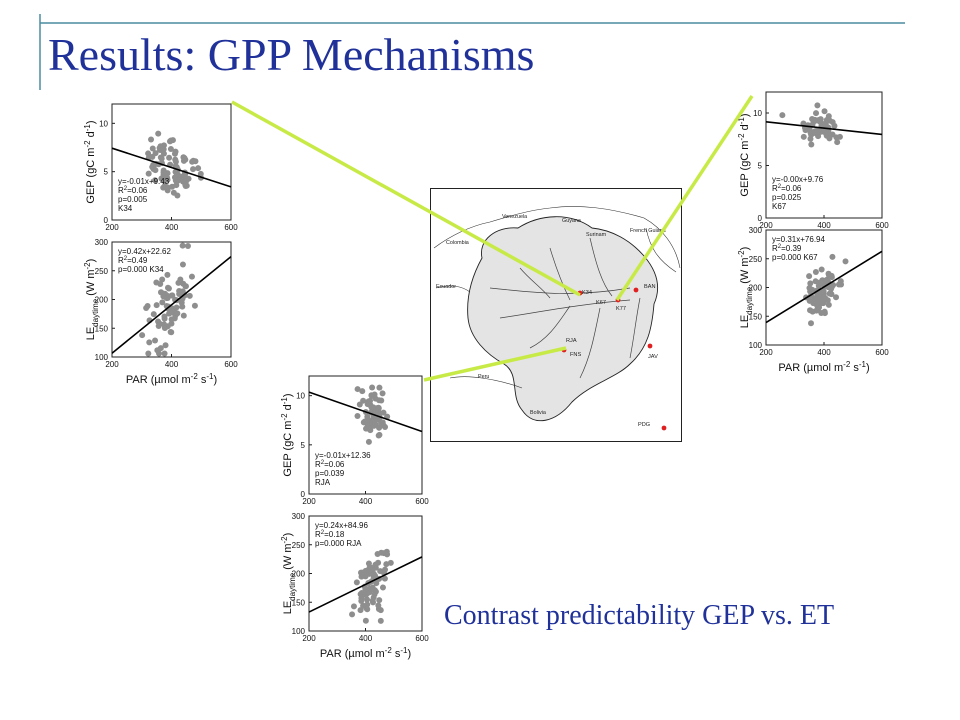 The height and width of the screenshot is (720, 960). What do you see at coordinates (639, 615) in the screenshot?
I see `slide-caption: Contrast predictability GEP vs. ET` at bounding box center [639, 615].